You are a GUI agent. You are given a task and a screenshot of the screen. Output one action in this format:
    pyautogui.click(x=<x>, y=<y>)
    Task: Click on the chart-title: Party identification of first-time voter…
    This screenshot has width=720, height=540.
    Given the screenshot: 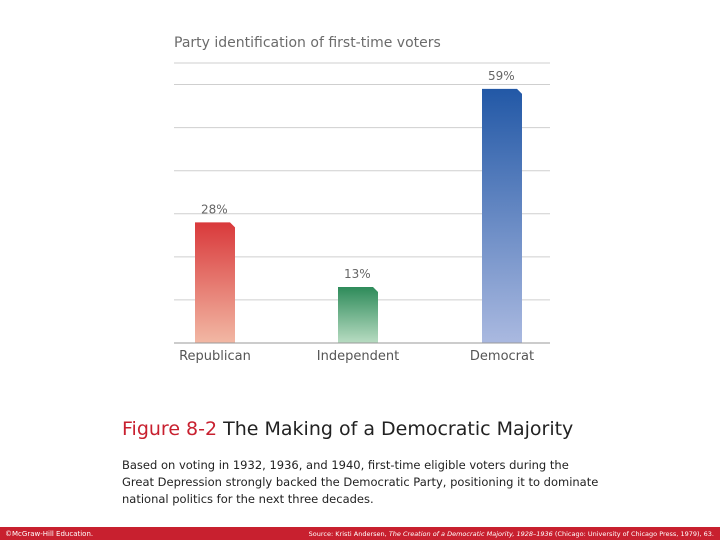 What is the action you would take?
    pyautogui.click(x=307, y=43)
    